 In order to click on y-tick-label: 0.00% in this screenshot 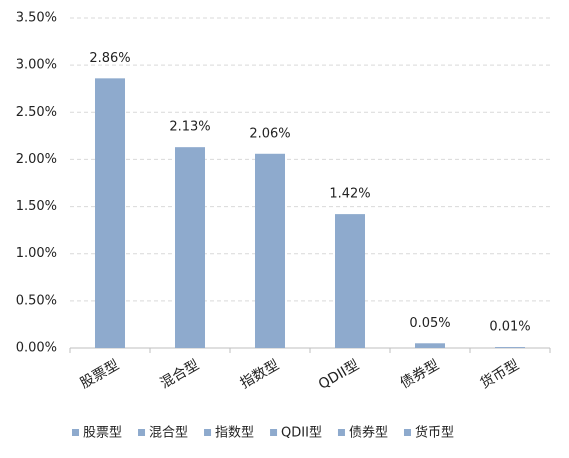, I will do `click(36, 348)`.